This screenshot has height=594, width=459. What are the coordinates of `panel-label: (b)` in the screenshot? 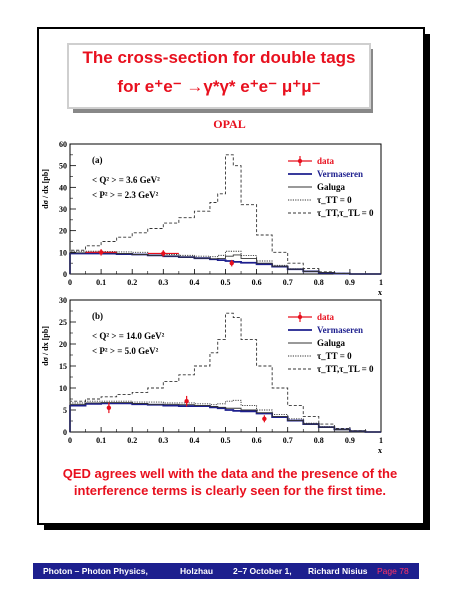 It's located at (97, 316).